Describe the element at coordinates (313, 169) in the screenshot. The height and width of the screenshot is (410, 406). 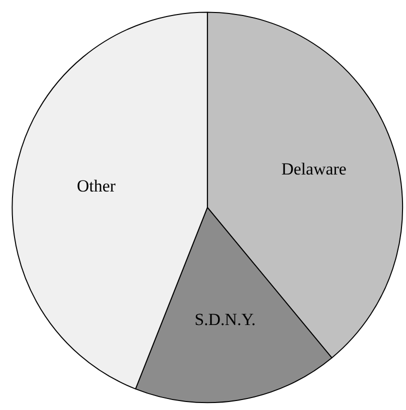
I see `slice-label: Delaware` at that location.